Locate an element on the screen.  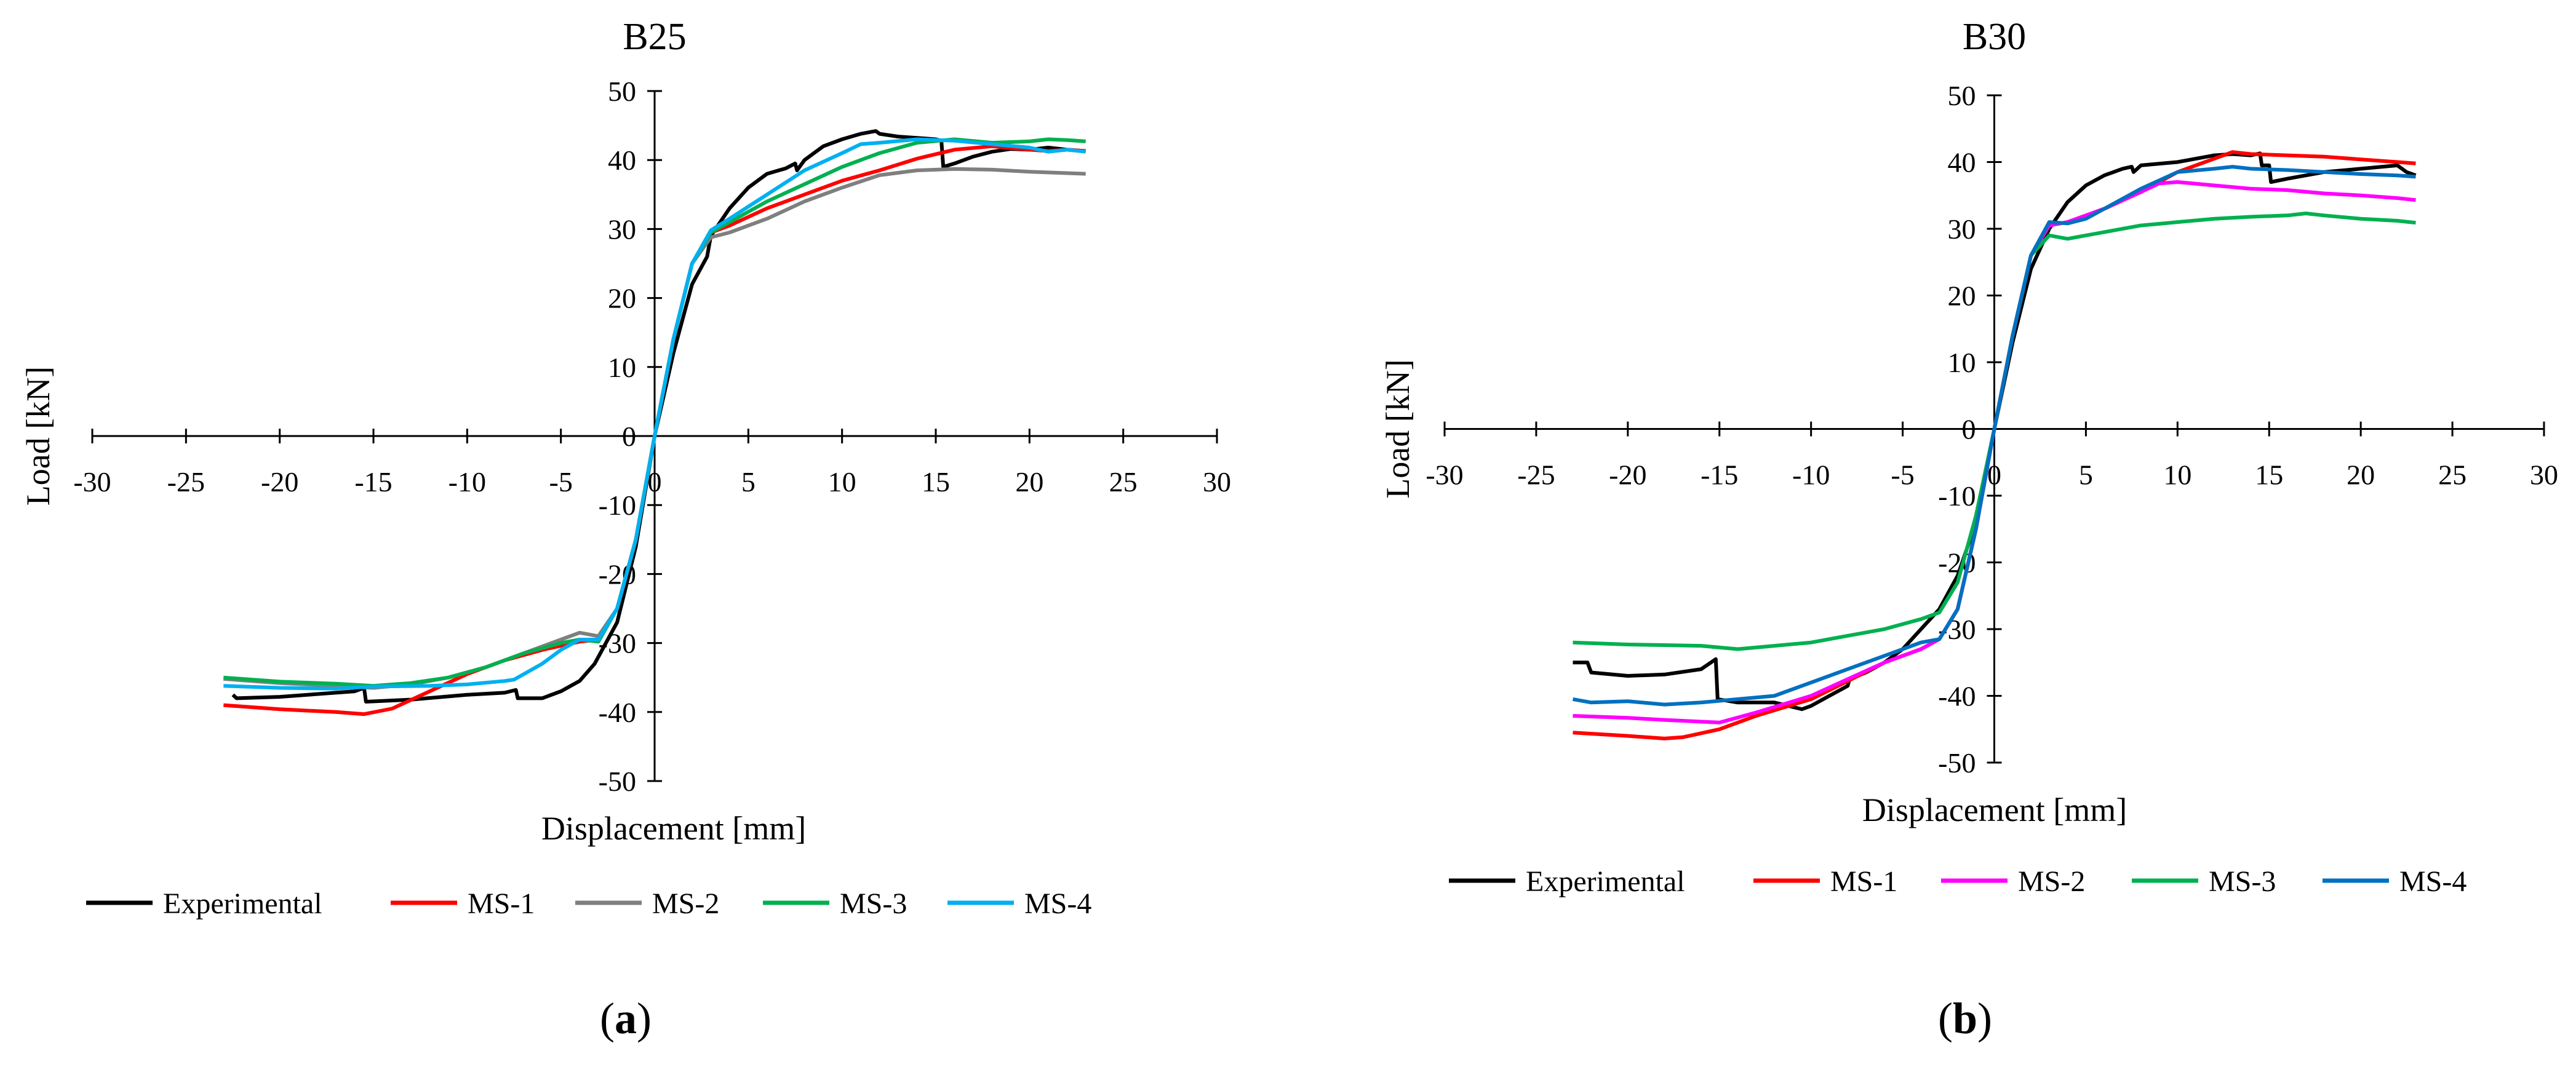
caption-b: (b) is located at coordinates (1966, 1018).